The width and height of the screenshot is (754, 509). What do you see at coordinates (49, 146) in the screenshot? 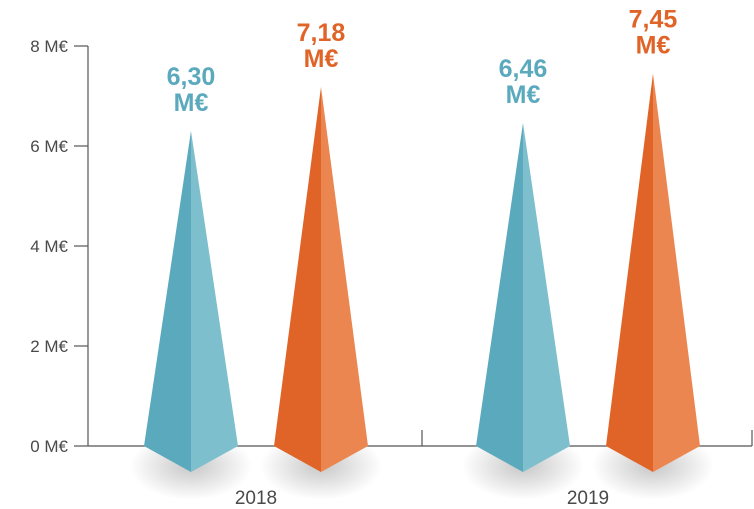
I see `y-tick-label: 6 M€` at bounding box center [49, 146].